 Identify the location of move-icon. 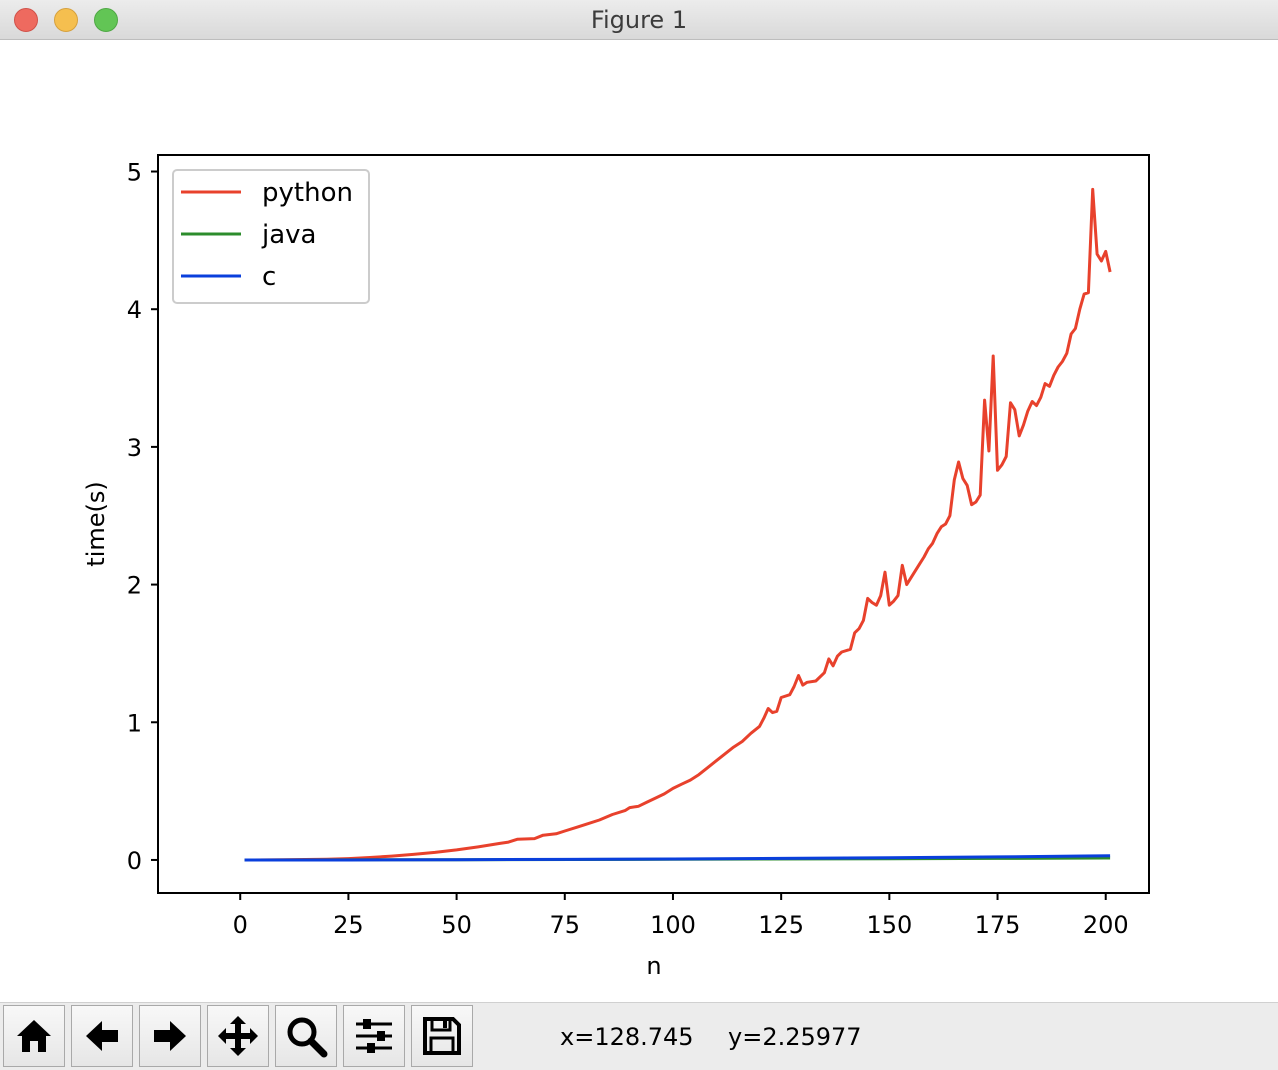
(238, 1036).